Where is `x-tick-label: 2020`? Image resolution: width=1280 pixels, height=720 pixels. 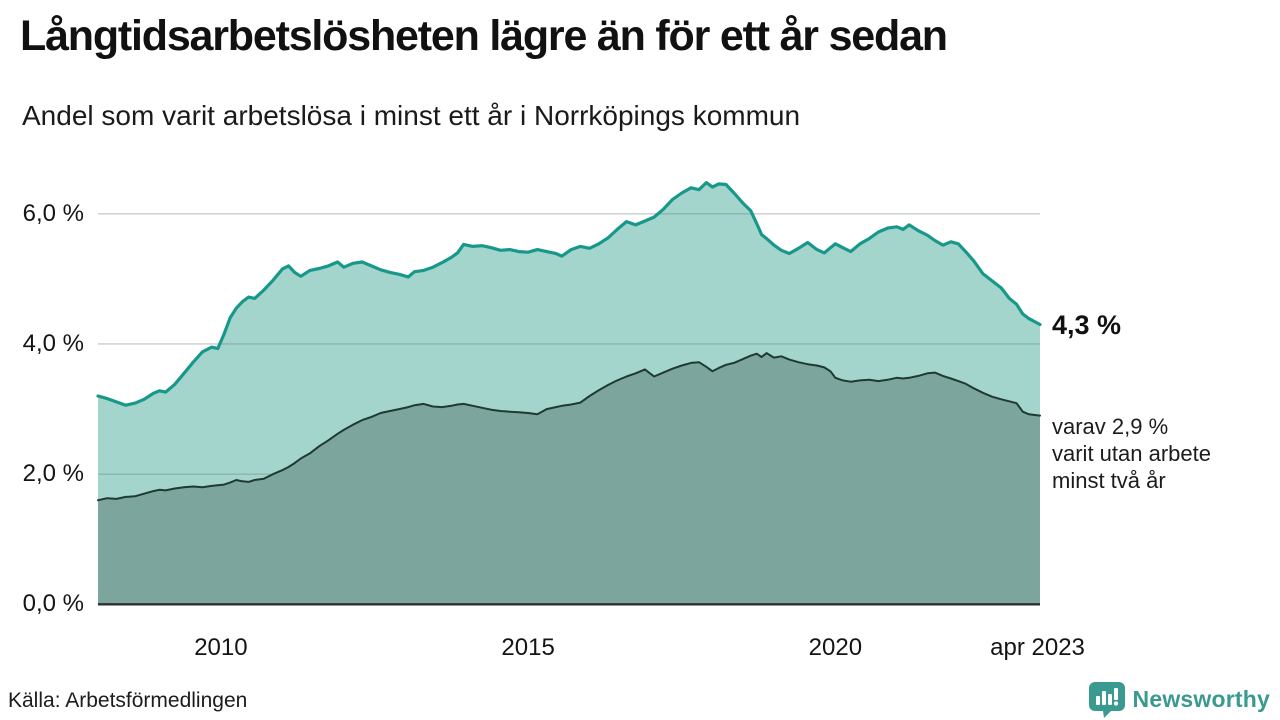
x-tick-label: 2020 is located at coordinates (835, 647).